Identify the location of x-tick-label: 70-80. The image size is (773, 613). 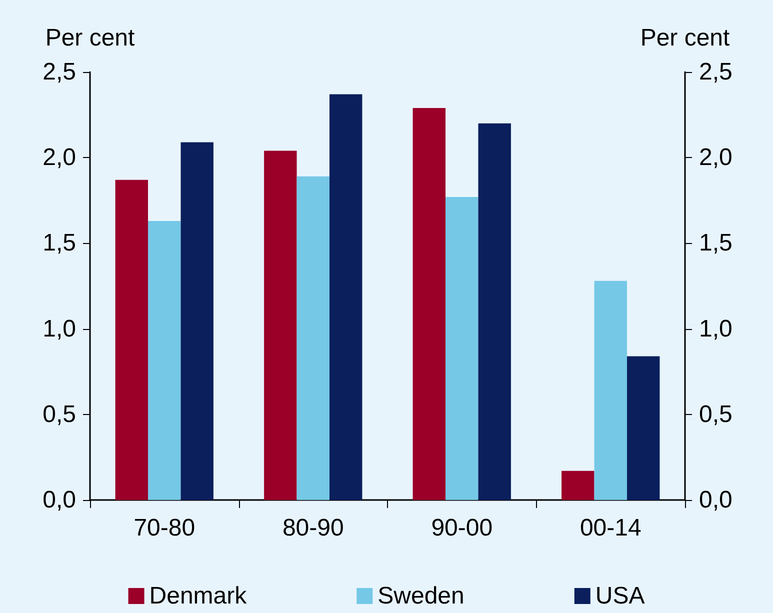
(165, 528).